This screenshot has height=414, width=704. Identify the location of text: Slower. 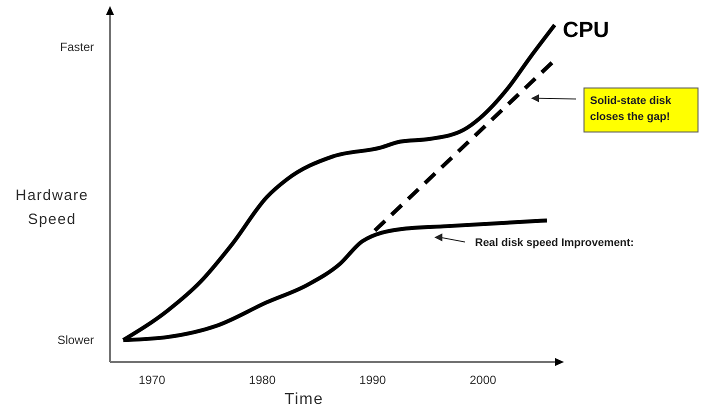
(75, 340).